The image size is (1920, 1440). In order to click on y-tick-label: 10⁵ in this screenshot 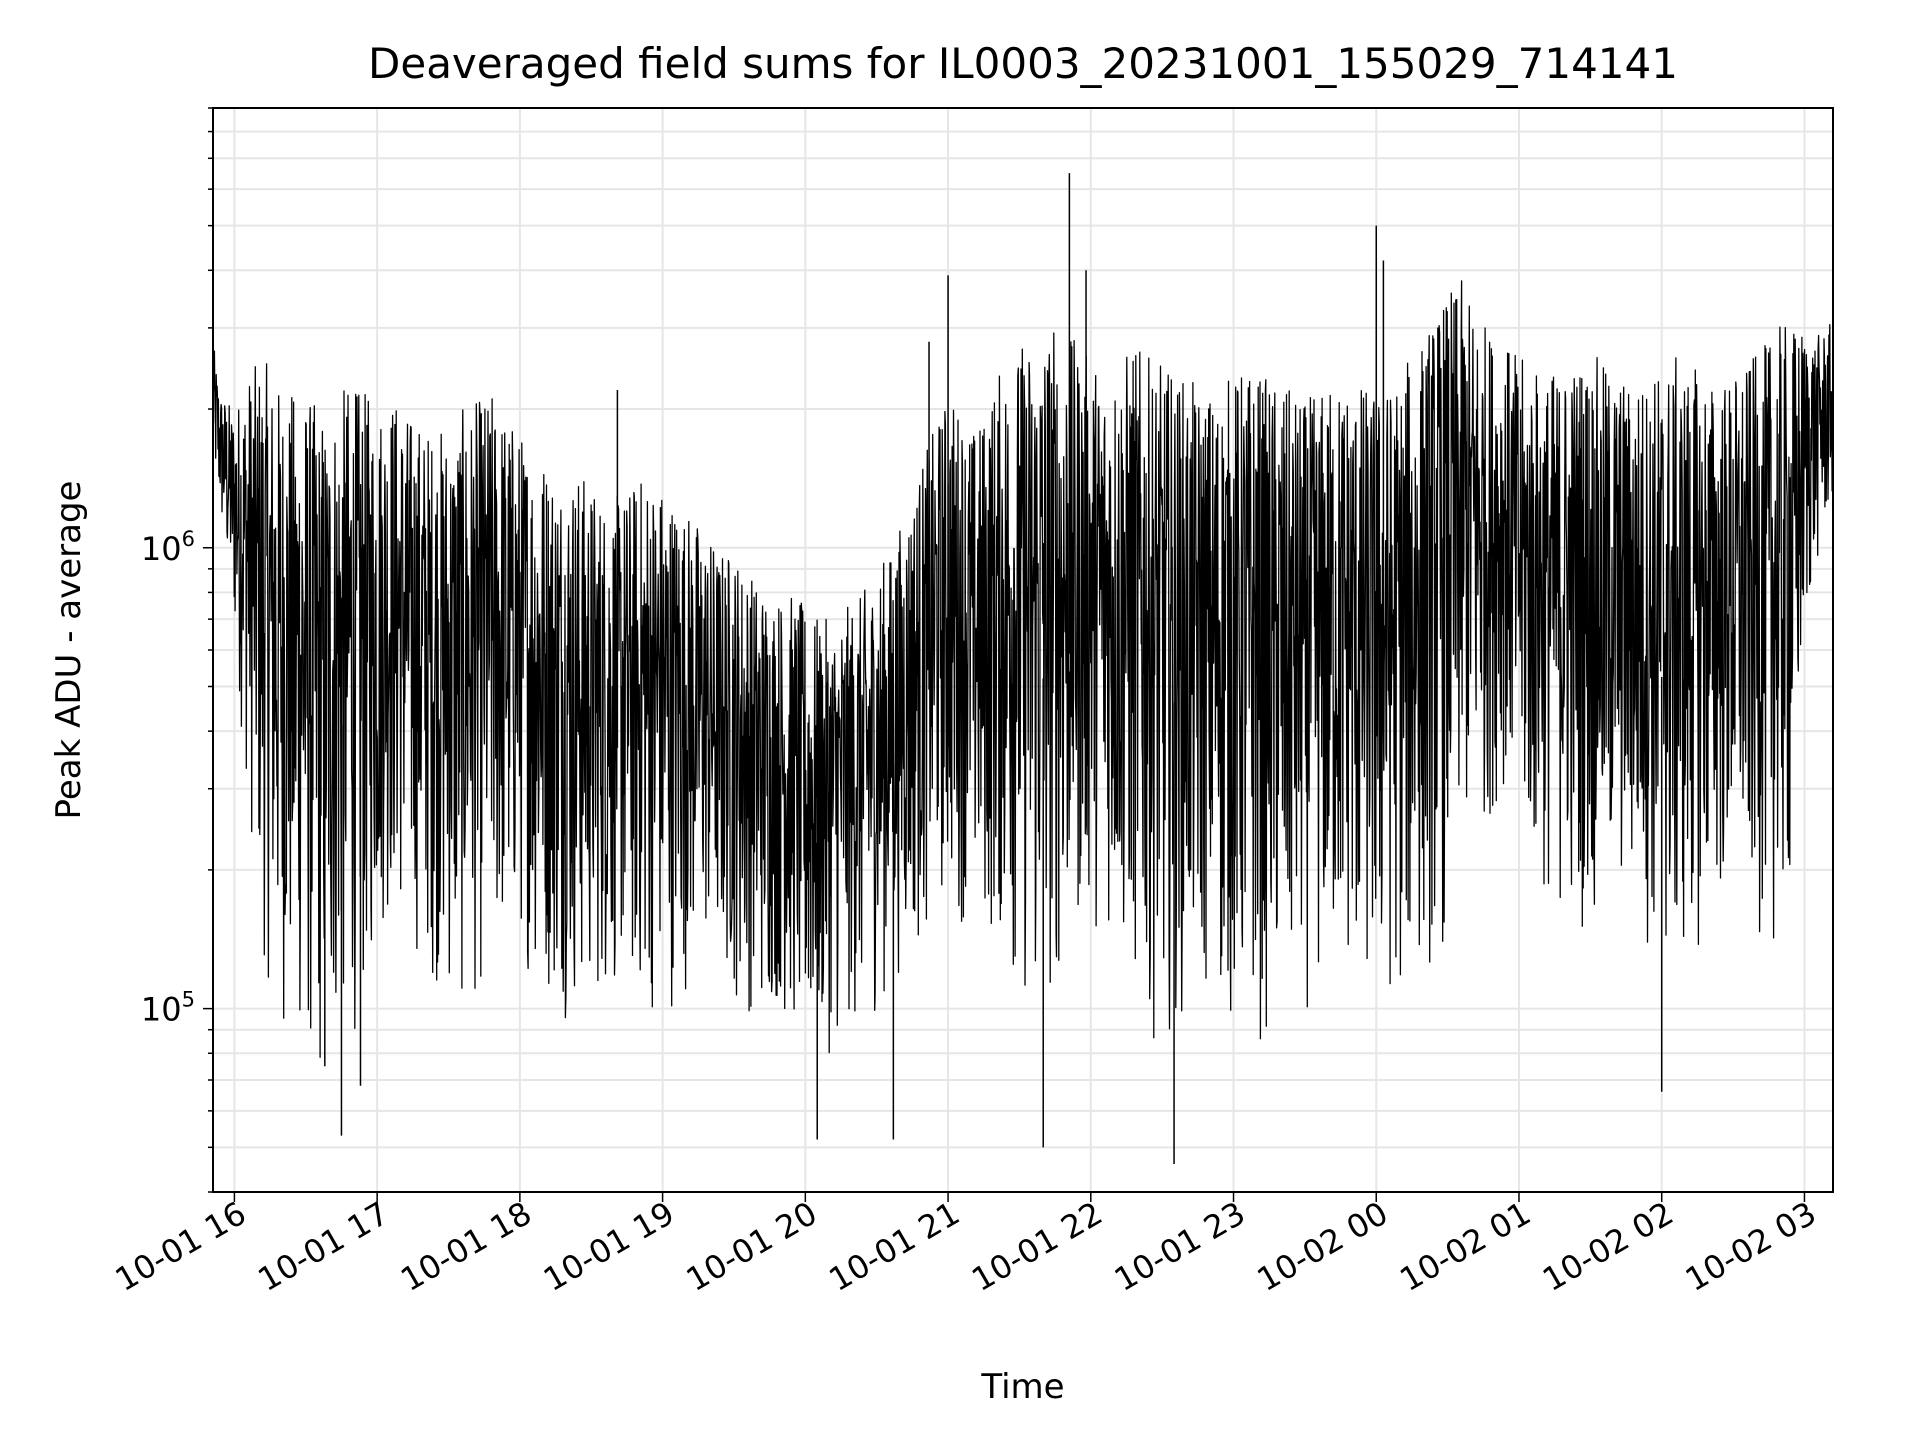, I will do `click(168, 1008)`.